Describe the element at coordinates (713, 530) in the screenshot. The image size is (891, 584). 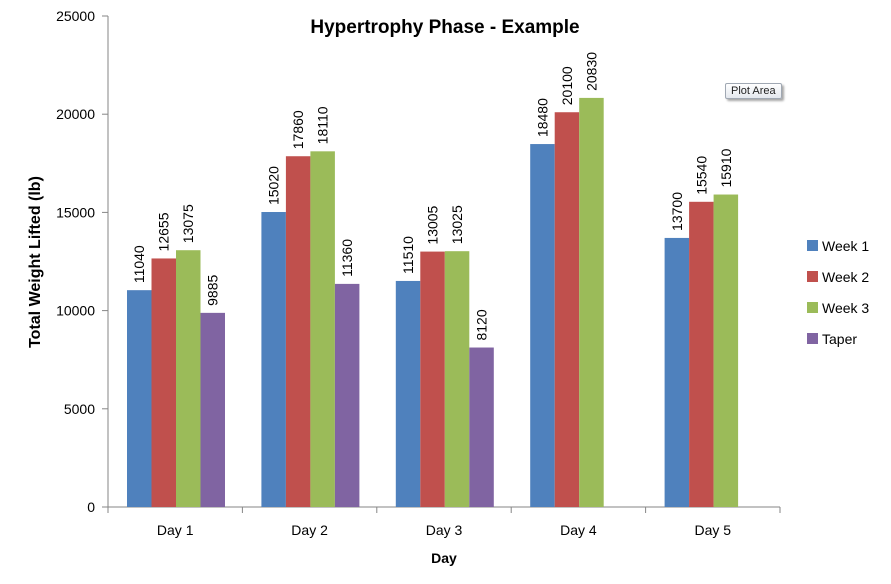
I see `x-tick-label: Day 5` at that location.